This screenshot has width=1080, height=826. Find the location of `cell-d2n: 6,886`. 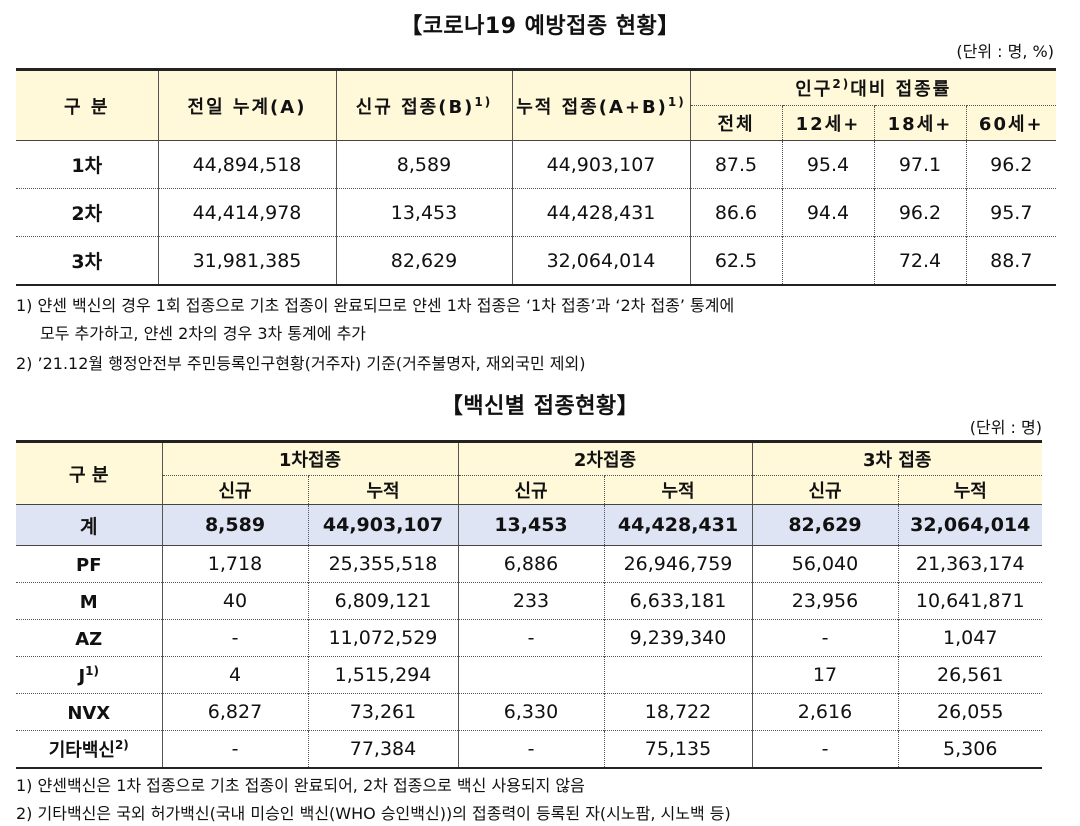

cell-d2n: 6,886 is located at coordinates (530, 564).